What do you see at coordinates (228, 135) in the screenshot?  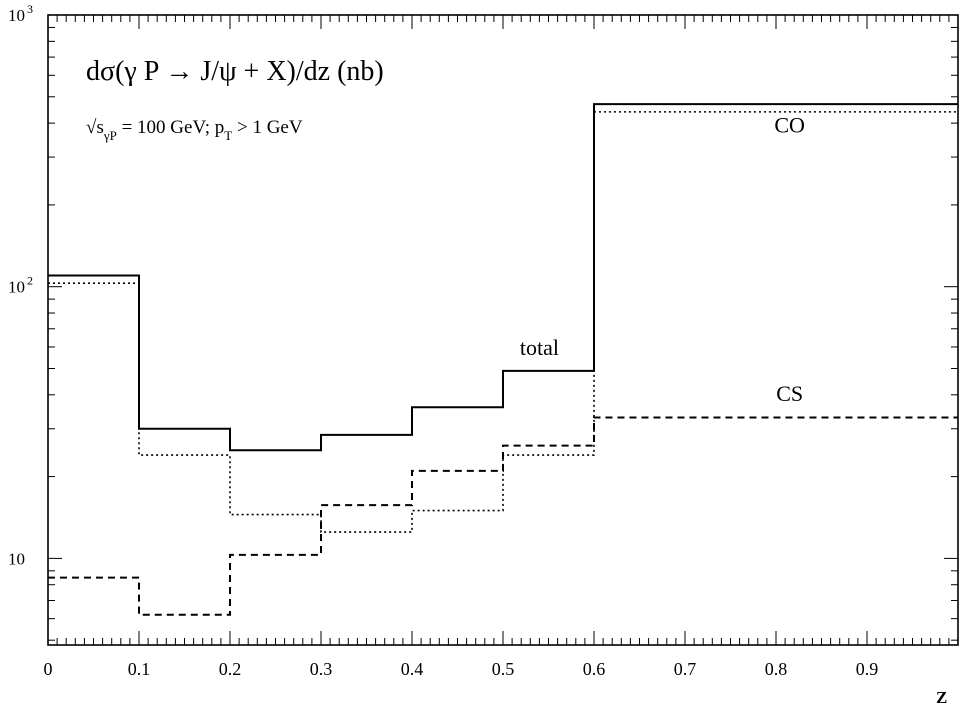 I see `subtitle-p-sub: T` at bounding box center [228, 135].